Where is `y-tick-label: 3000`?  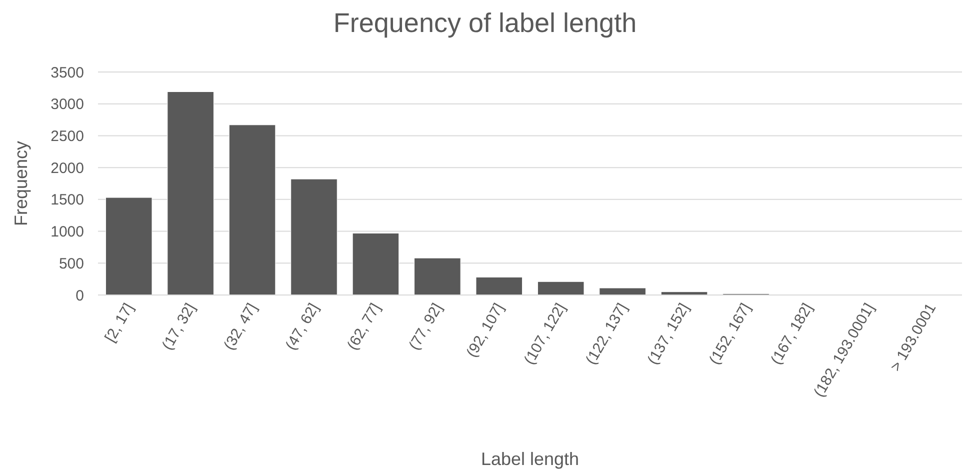
y-tick-label: 3000 is located at coordinates (67, 105).